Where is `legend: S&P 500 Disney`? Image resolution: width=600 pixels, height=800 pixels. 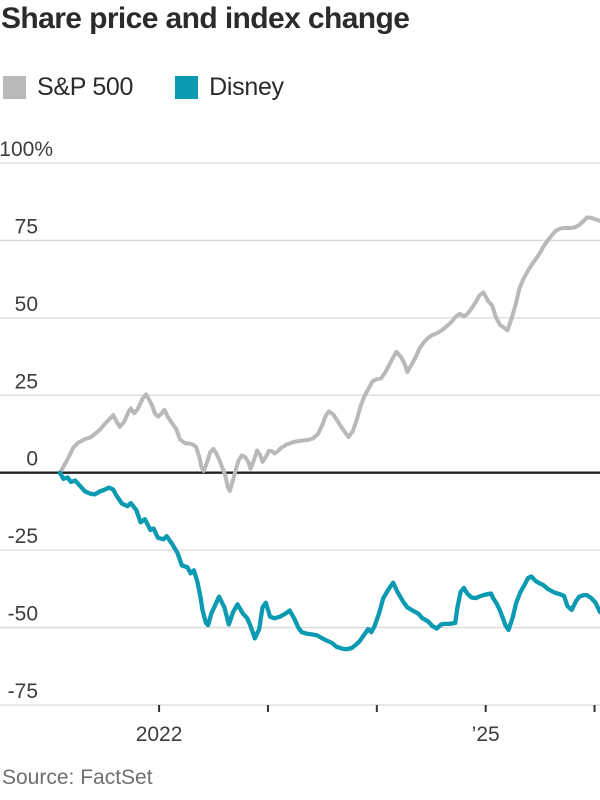
legend: S&P 500 Disney is located at coordinates (164, 87).